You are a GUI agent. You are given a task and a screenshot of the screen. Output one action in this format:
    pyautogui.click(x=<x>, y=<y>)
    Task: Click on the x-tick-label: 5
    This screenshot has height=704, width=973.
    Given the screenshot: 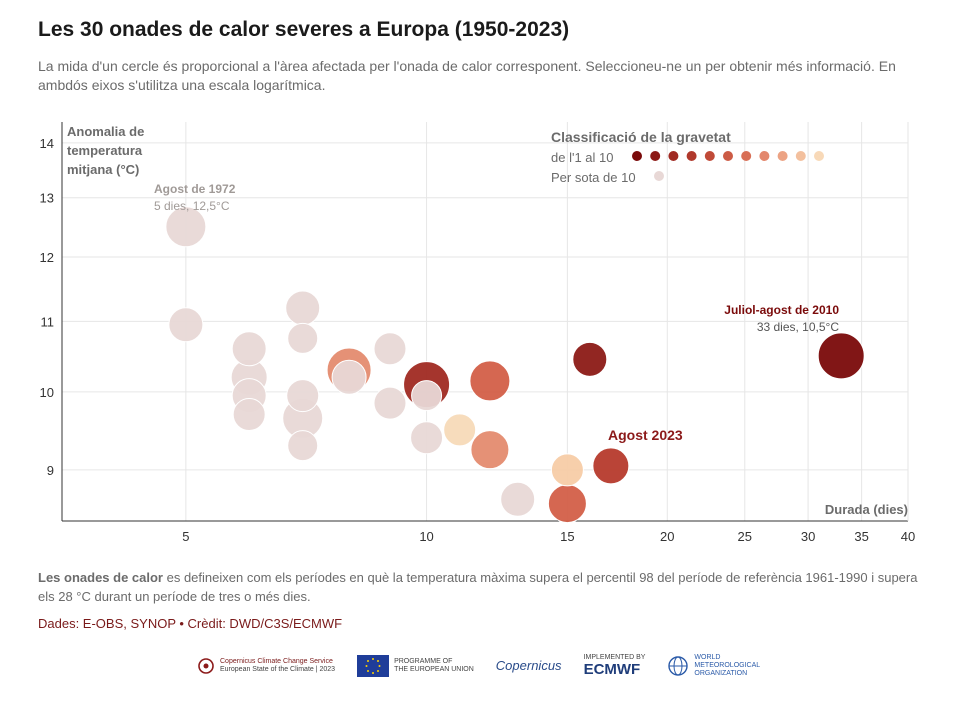 What is the action you would take?
    pyautogui.click(x=185, y=536)
    